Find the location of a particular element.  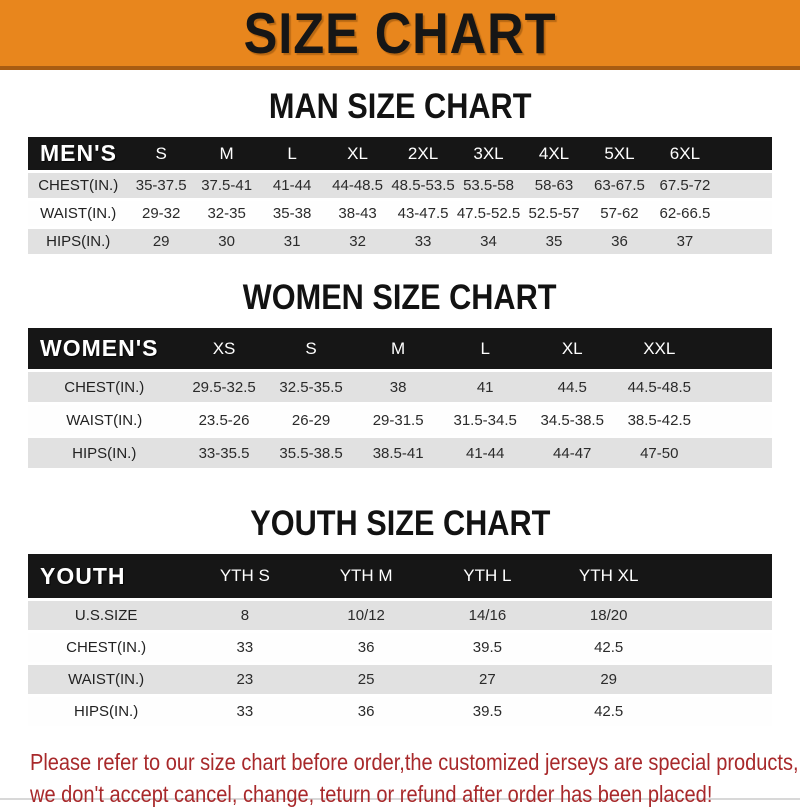

measurement-value: 53.5-58 is located at coordinates (488, 185).